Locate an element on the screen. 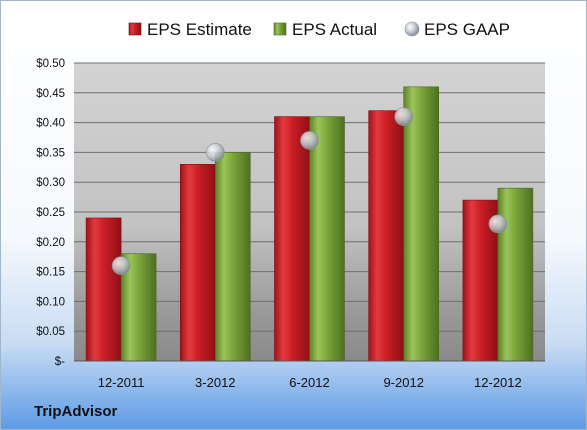 This screenshot has width=587, height=430. legend-label-eps-gaap: EPS GAAP is located at coordinates (467, 29).